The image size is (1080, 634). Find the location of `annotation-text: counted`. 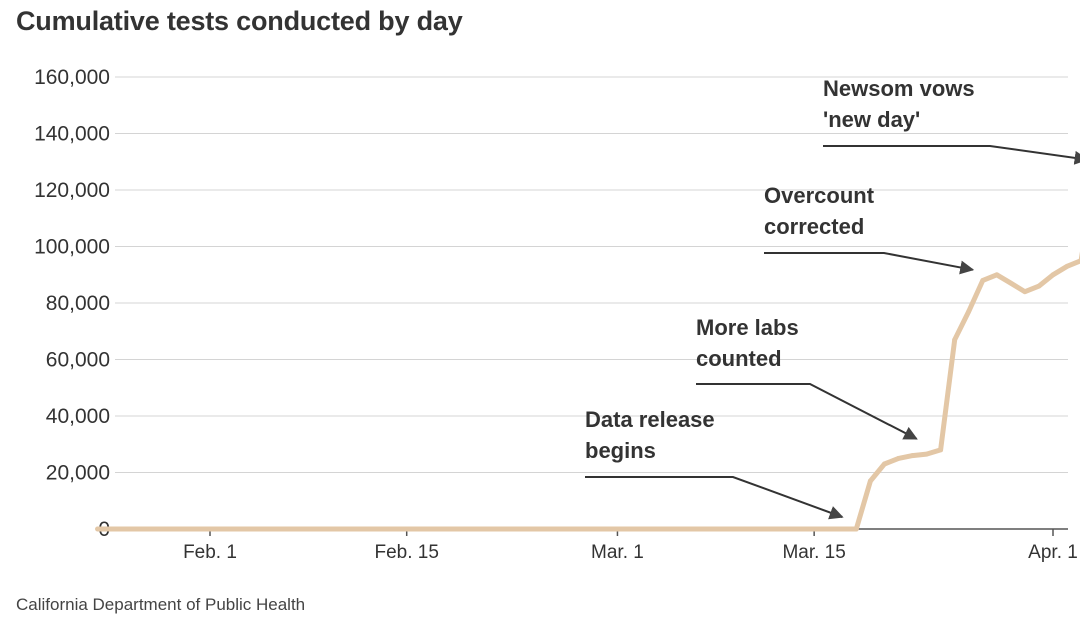

annotation-text: counted is located at coordinates (739, 358).